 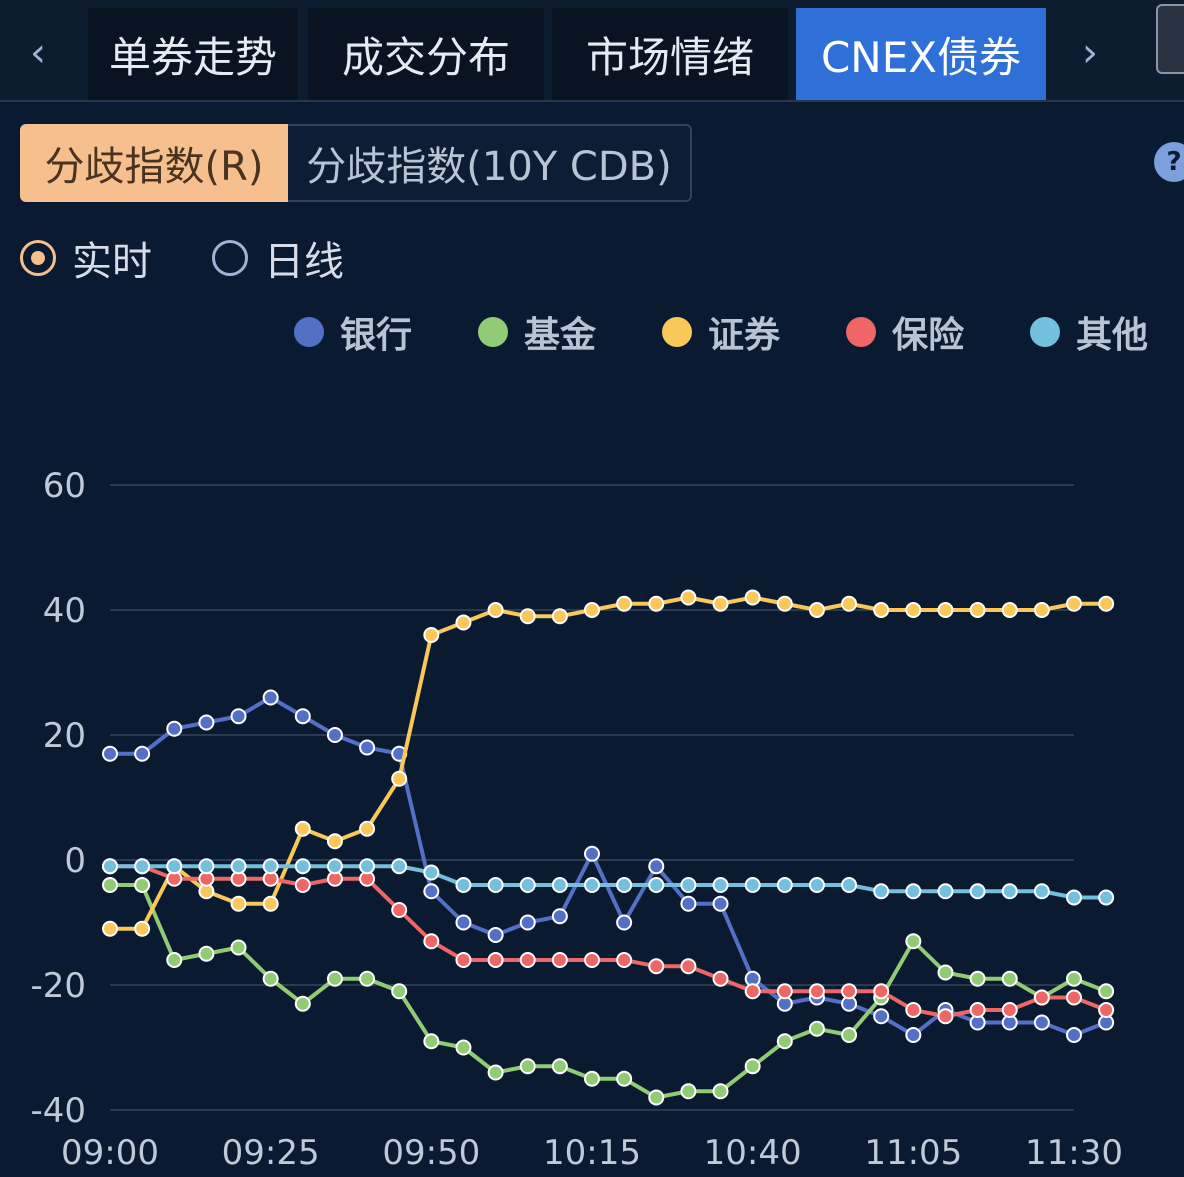 What do you see at coordinates (1169, 162) in the screenshot?
I see `help-icon: ?` at bounding box center [1169, 162].